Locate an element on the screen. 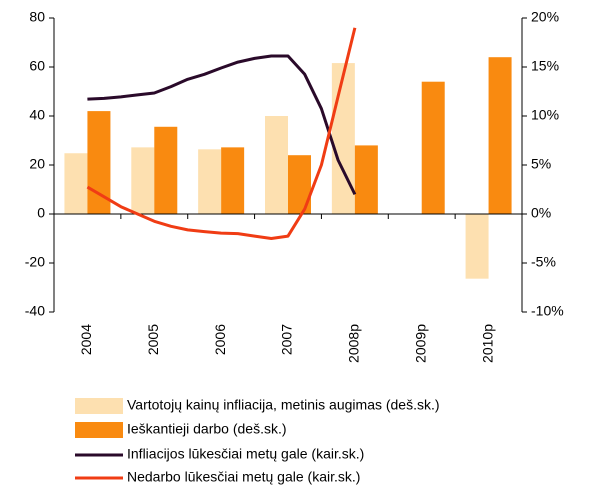  y2-tick-label: -10% is located at coordinates (547, 311).